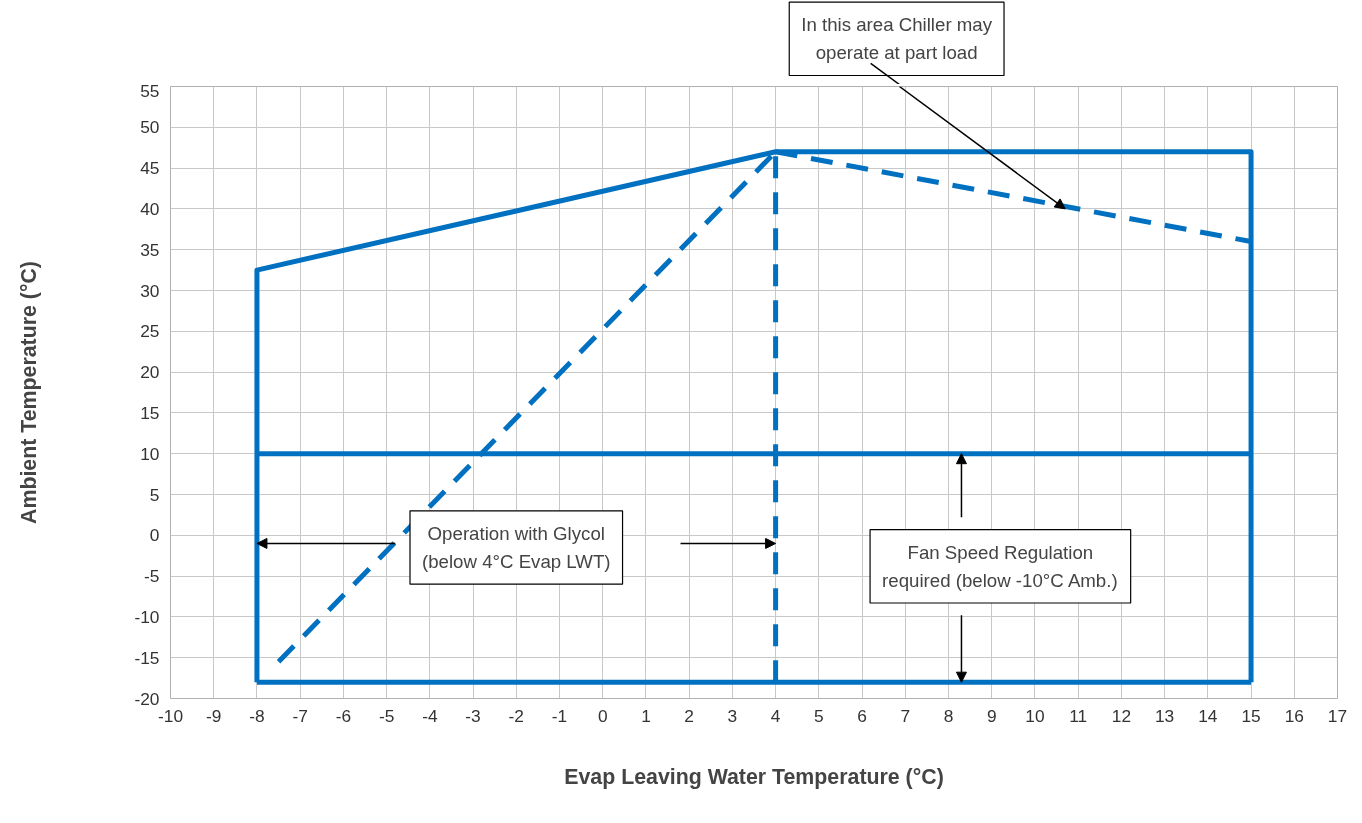  What do you see at coordinates (214, 715) in the screenshot?
I see `x-tick-label: -9` at bounding box center [214, 715].